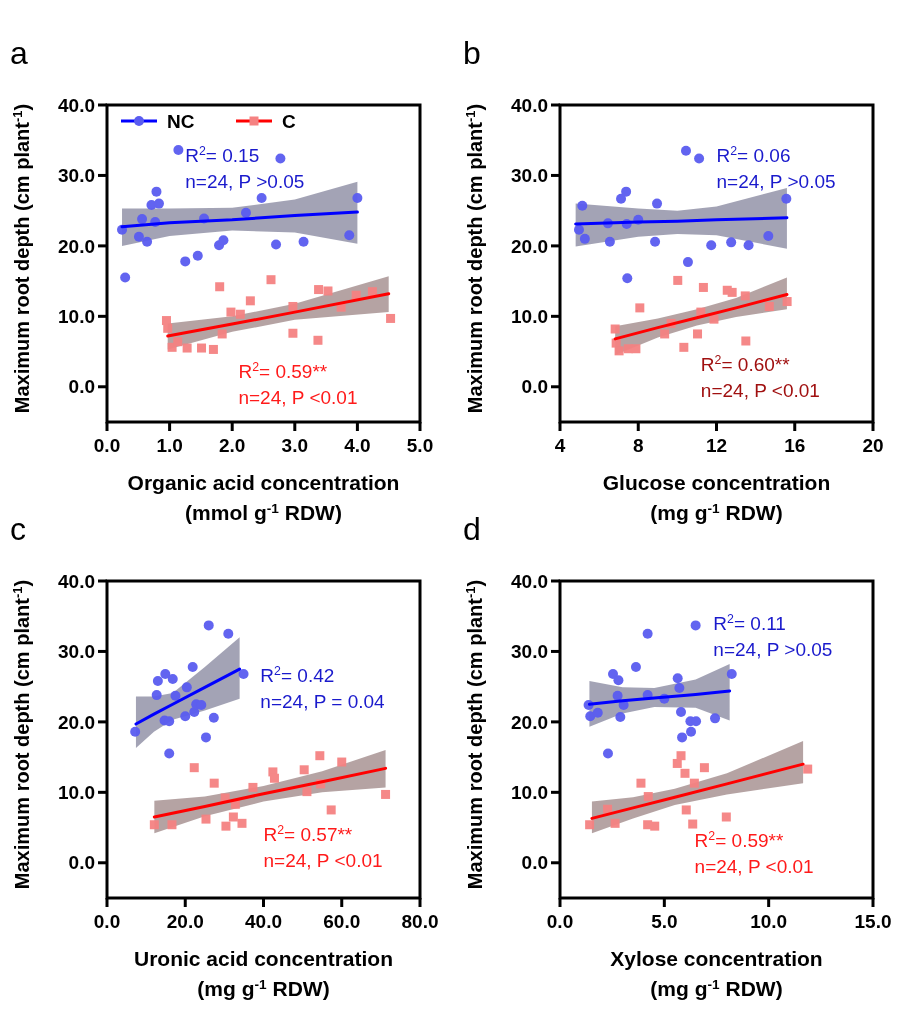 The width and height of the screenshot is (904, 1009). I want to click on x-tick-label: 3.0, so click(295, 445).